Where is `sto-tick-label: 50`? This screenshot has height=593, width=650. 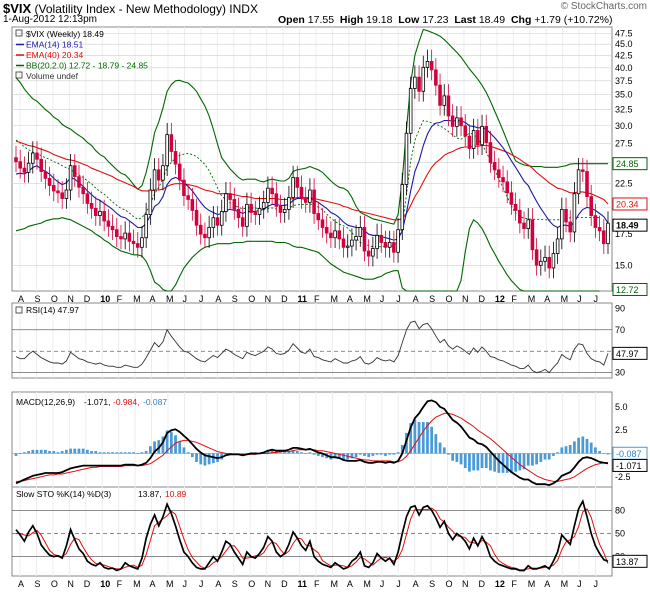
sto-tick-label: 50 is located at coordinates (620, 534).